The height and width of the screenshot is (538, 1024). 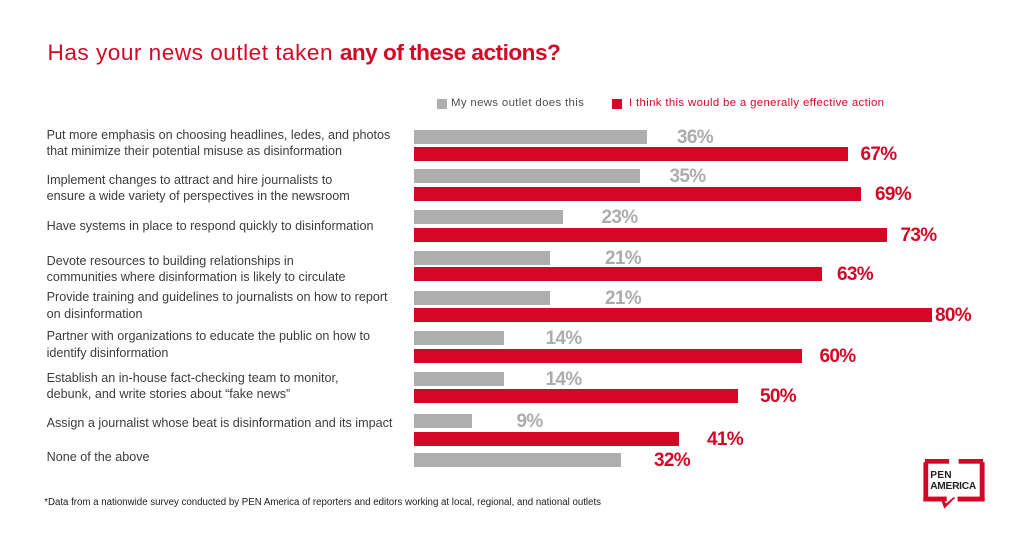 I want to click on svg-text: AMERICA, so click(x=953, y=486).